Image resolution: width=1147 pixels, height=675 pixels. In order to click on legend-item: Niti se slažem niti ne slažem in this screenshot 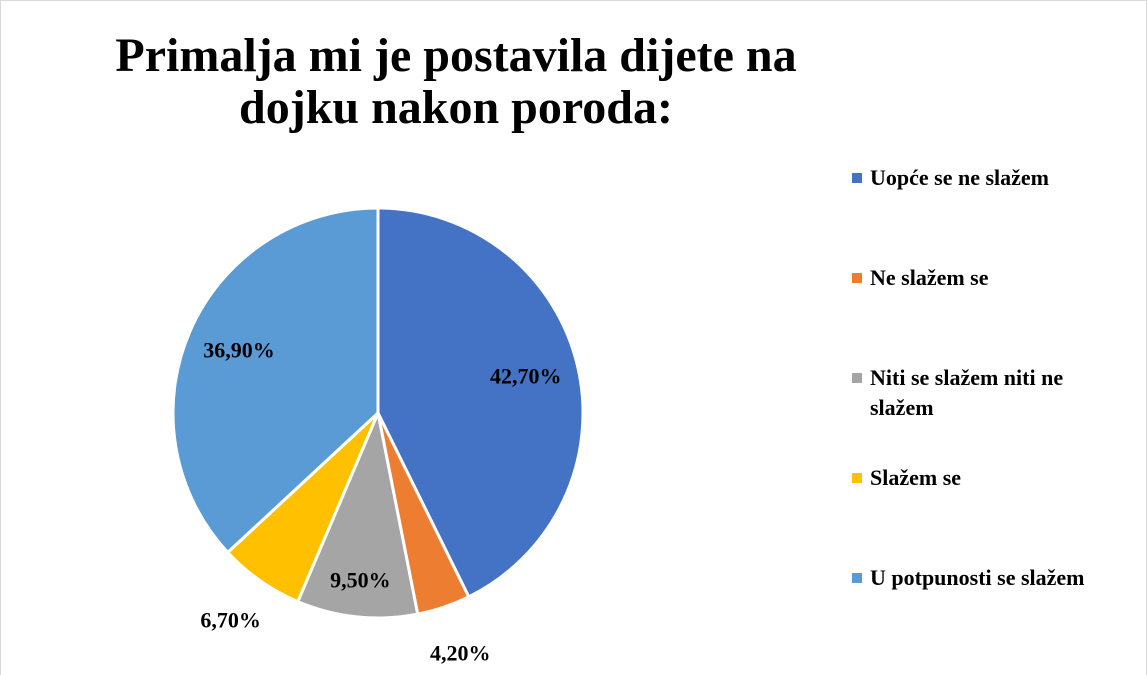, I will do `click(982, 393)`.